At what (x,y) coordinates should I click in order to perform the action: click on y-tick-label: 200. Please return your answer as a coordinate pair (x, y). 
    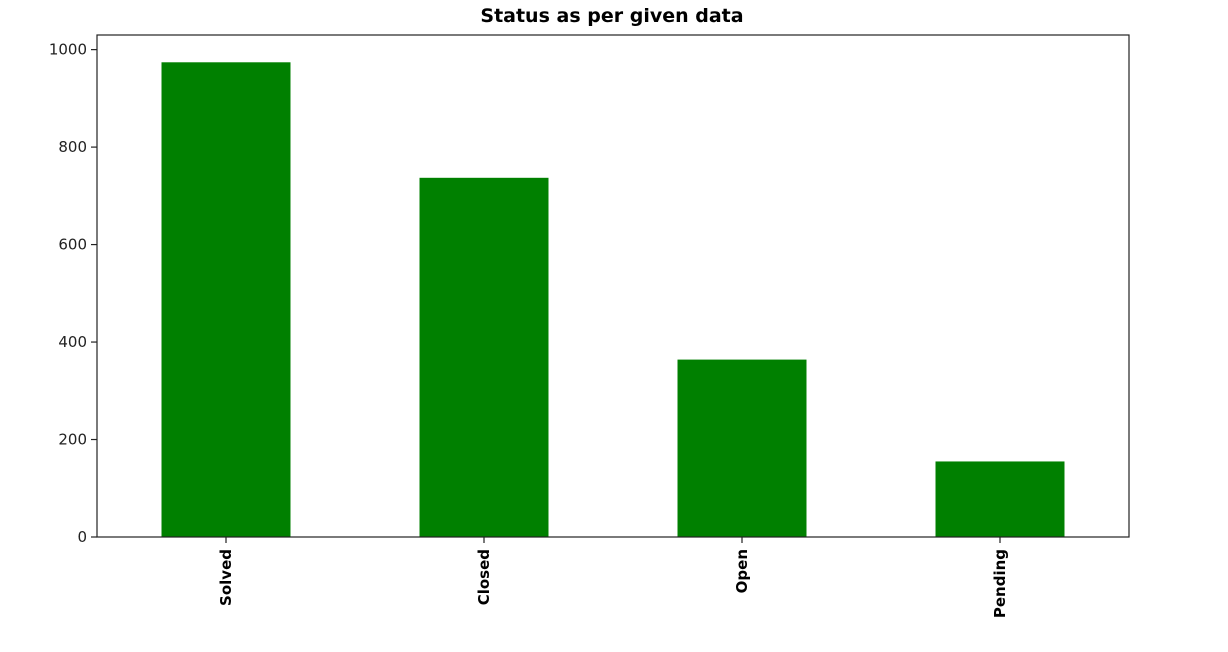
    Looking at the image, I should click on (72, 440).